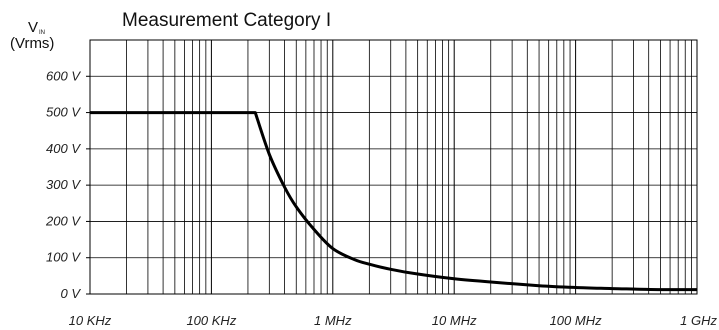 The height and width of the screenshot is (330, 719). Describe the element at coordinates (454, 320) in the screenshot. I see `x-tick-label: 10 MHz` at that location.